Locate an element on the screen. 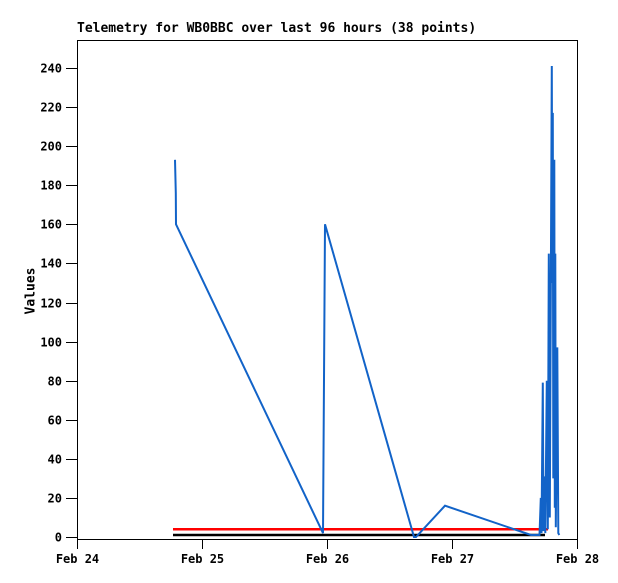 The width and height of the screenshot is (618, 583). y-tick-label: 40 is located at coordinates (55, 460).